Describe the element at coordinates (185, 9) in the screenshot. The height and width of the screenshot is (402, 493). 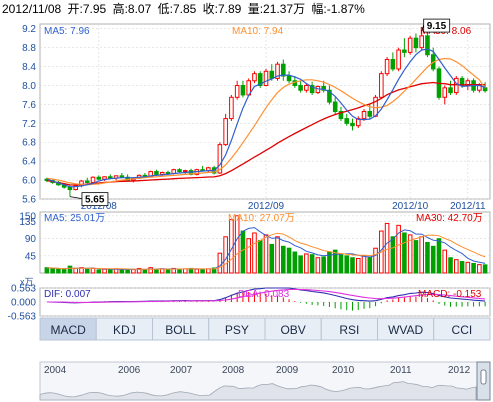
I see `low-value: 7.85` at that location.